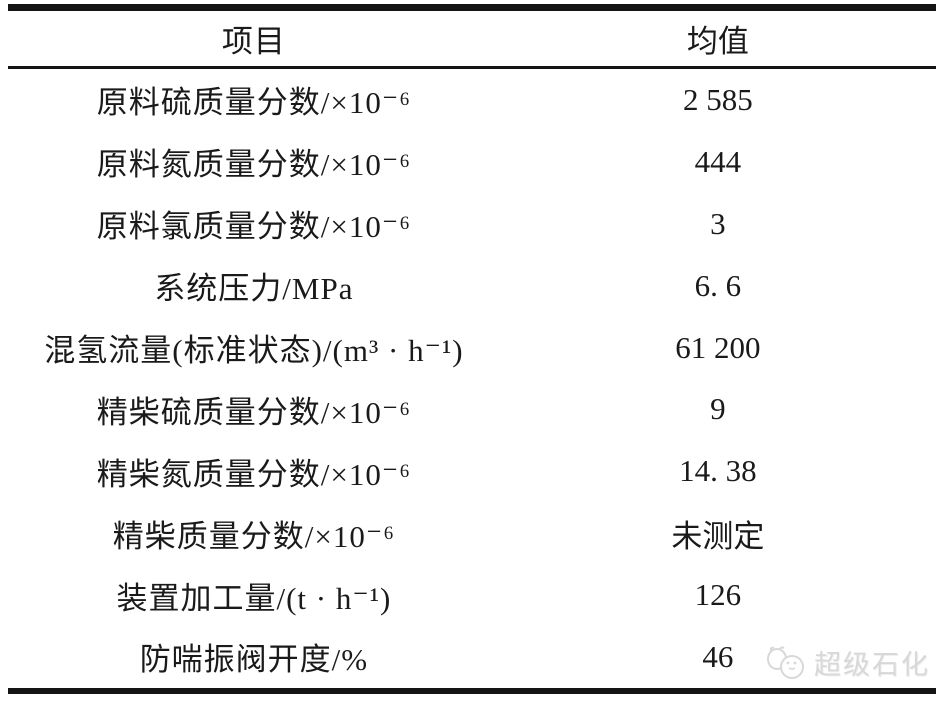 This screenshot has height=704, width=944. I want to click on value-cell: 9, so click(718, 409).